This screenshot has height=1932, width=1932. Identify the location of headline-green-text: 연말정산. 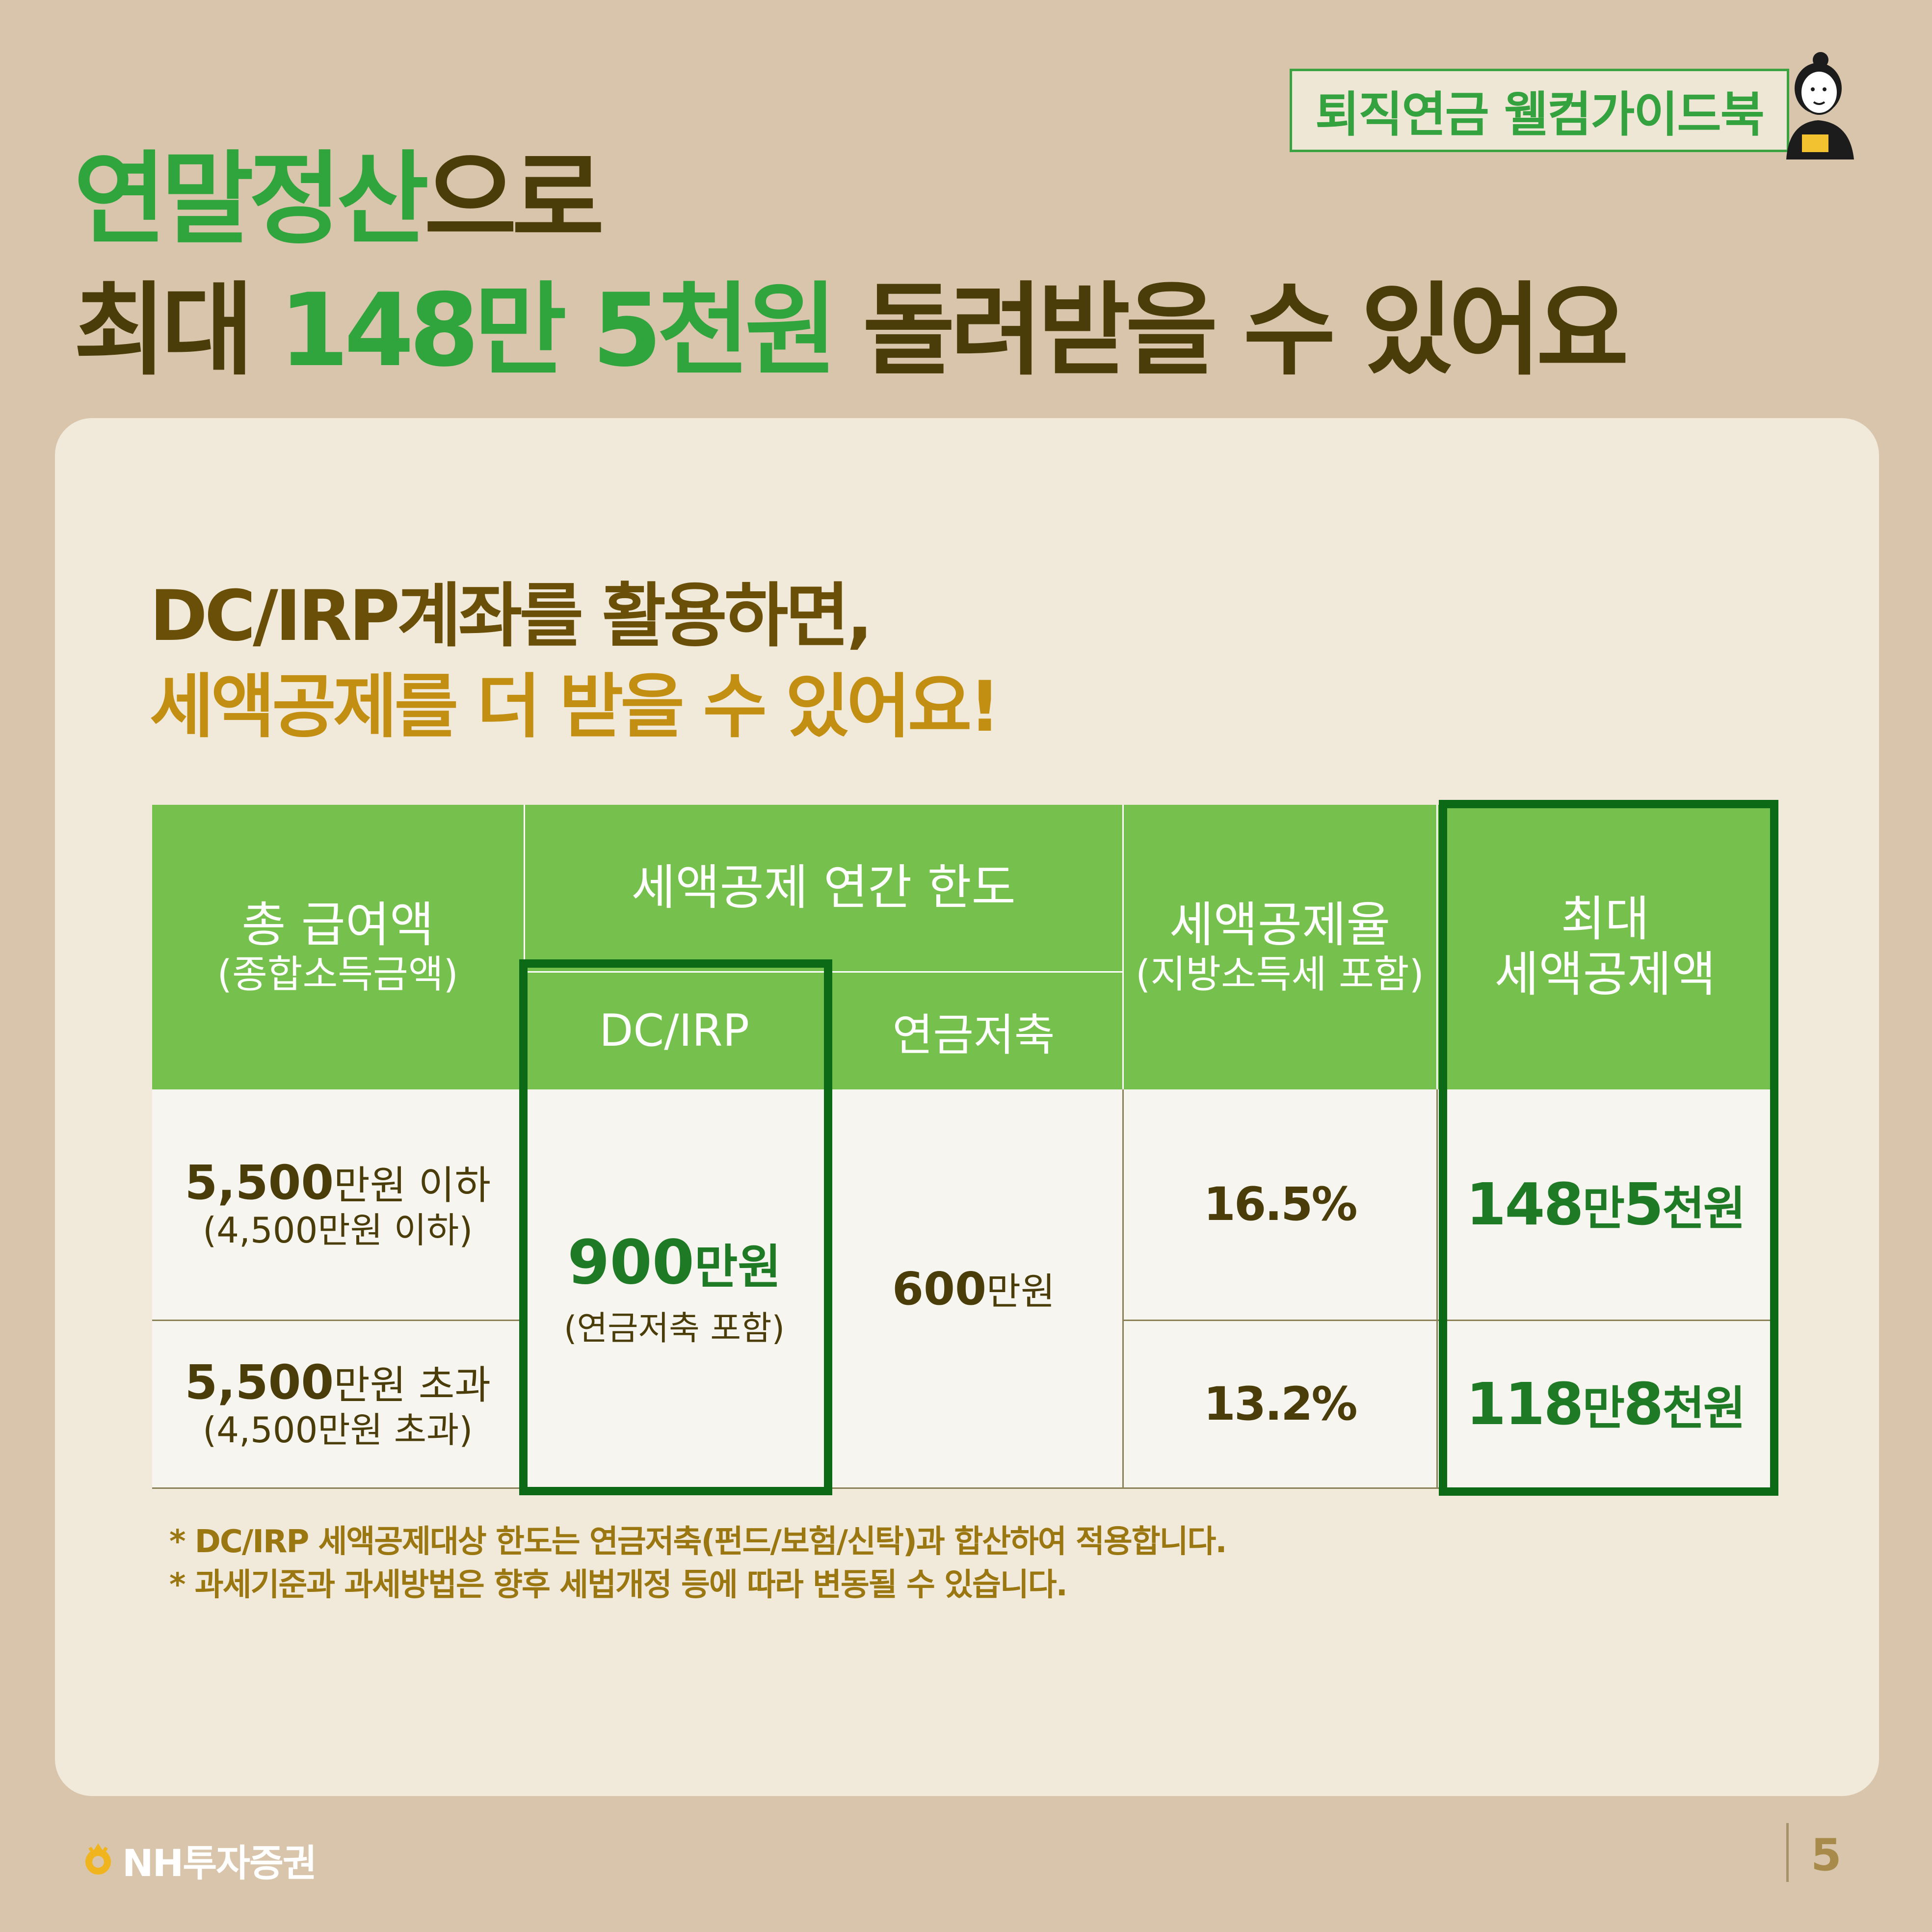
(252, 199).